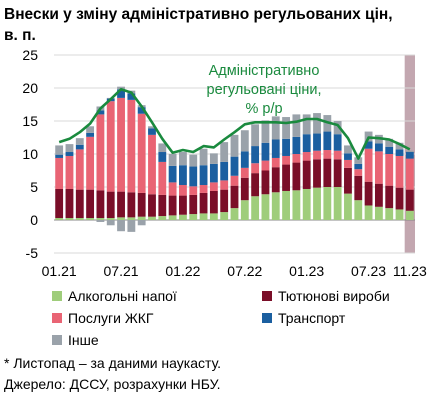 The width and height of the screenshot is (445, 401). I want to click on annotation-line1: Адміністративно, so click(264, 71).